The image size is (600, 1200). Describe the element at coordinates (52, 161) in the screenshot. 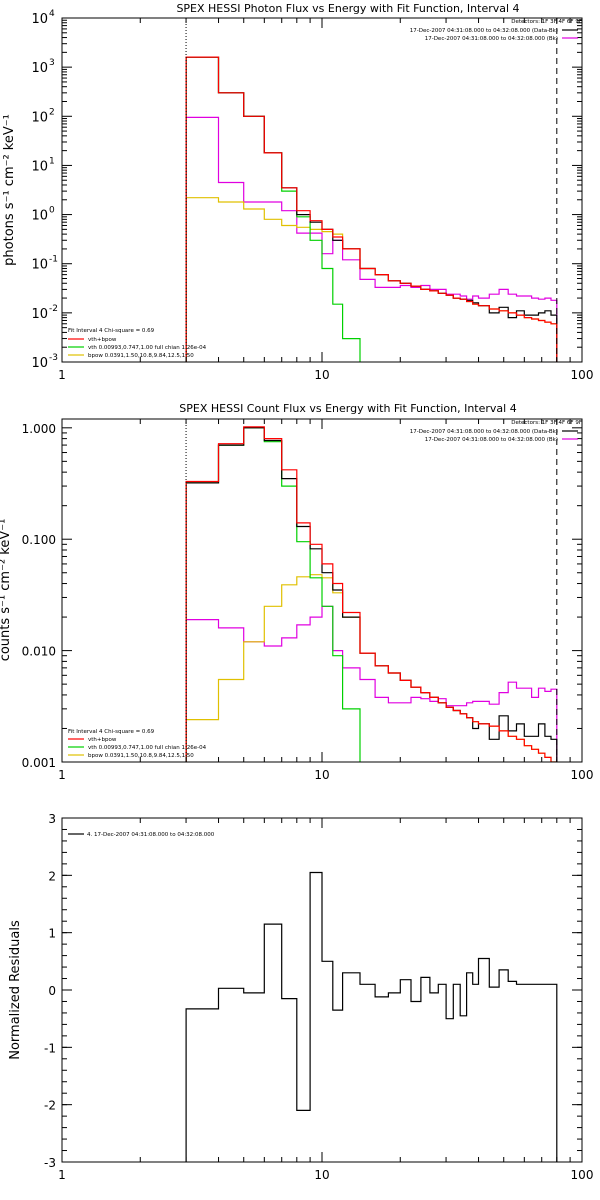

I see `photon-flux-y-tick-exponent: 1` at that location.